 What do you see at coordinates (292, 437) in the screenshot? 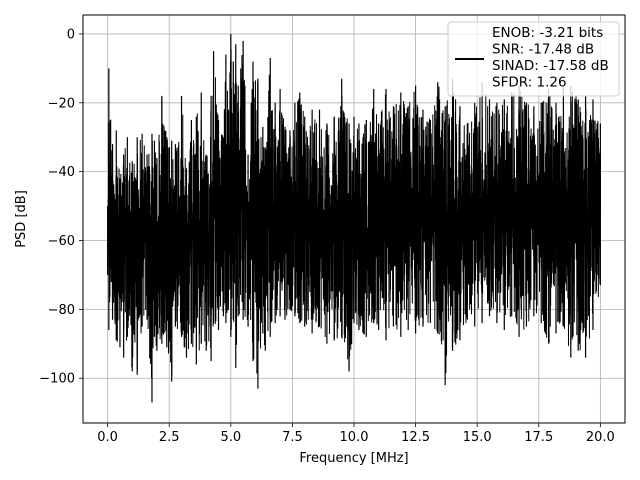
I see `x-tick-label: 7.5` at bounding box center [292, 437].